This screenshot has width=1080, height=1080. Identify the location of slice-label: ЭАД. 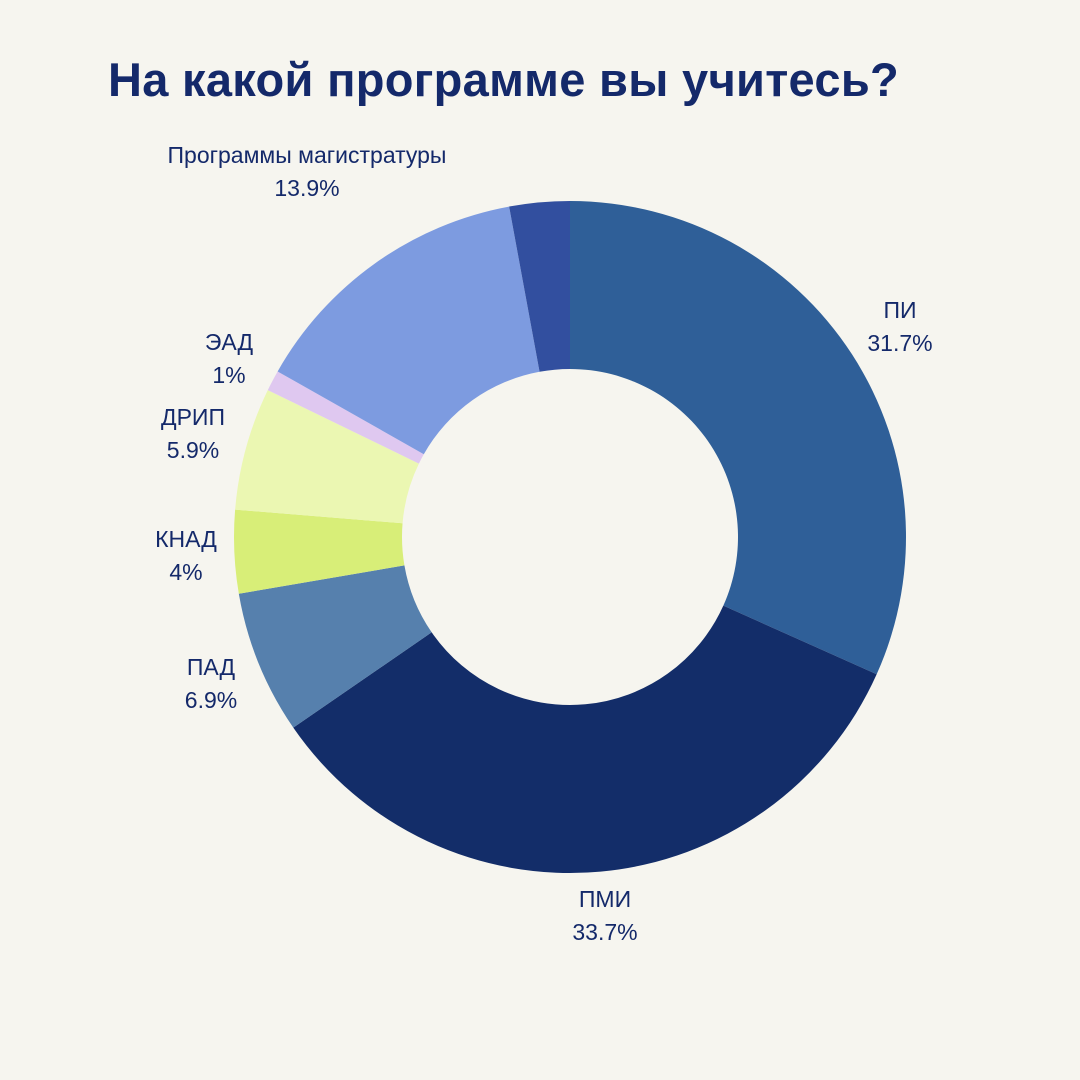
(229, 342).